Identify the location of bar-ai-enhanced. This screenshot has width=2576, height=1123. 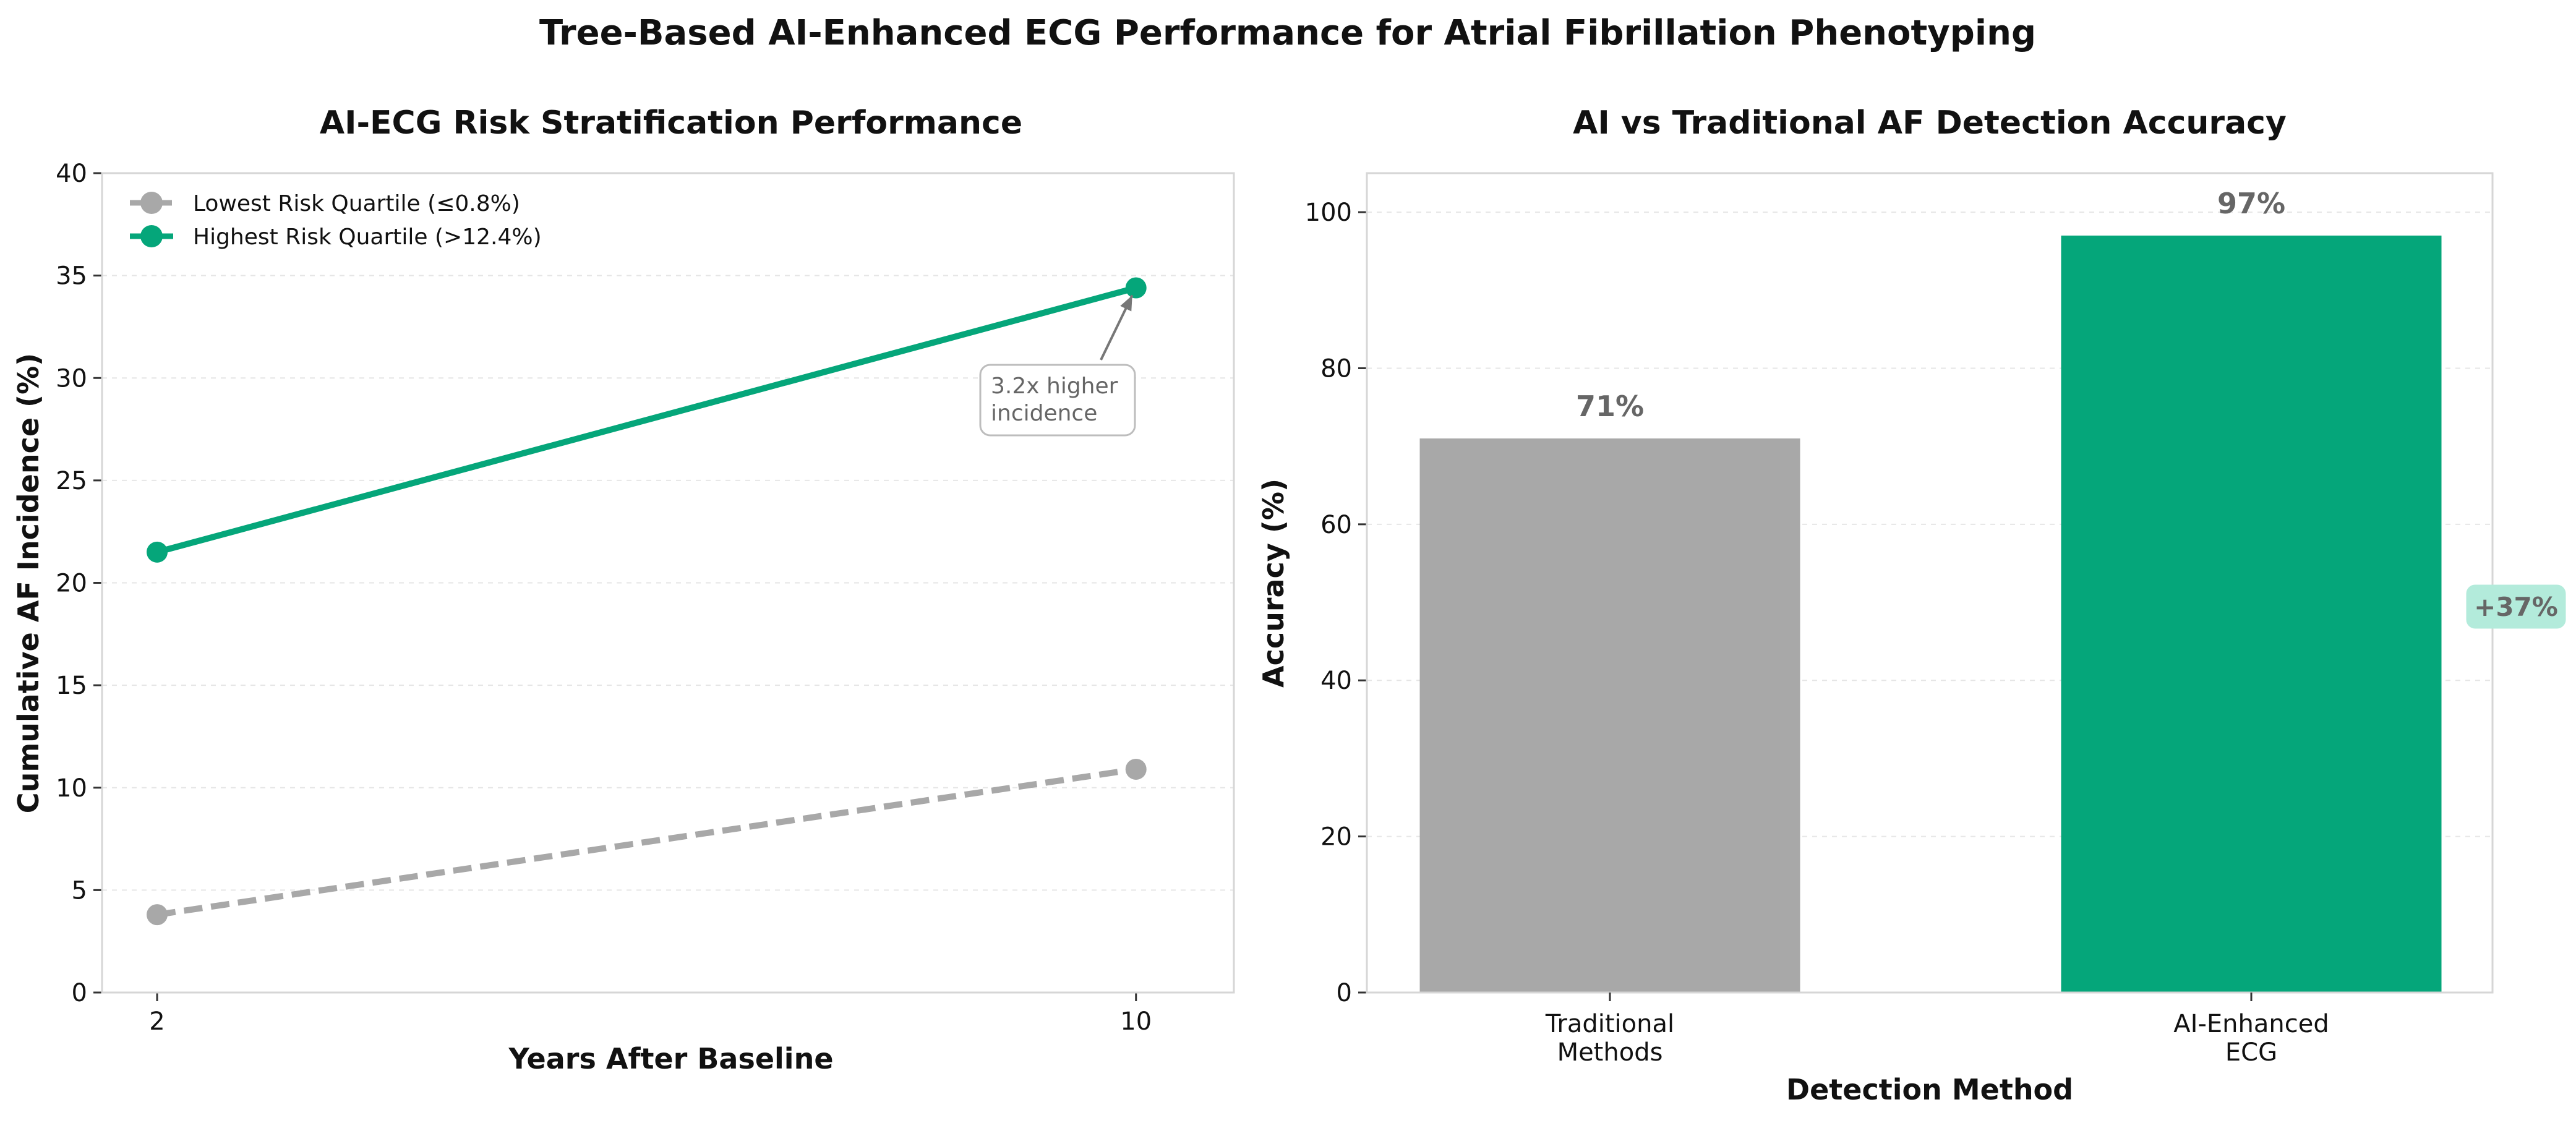
(2251, 614).